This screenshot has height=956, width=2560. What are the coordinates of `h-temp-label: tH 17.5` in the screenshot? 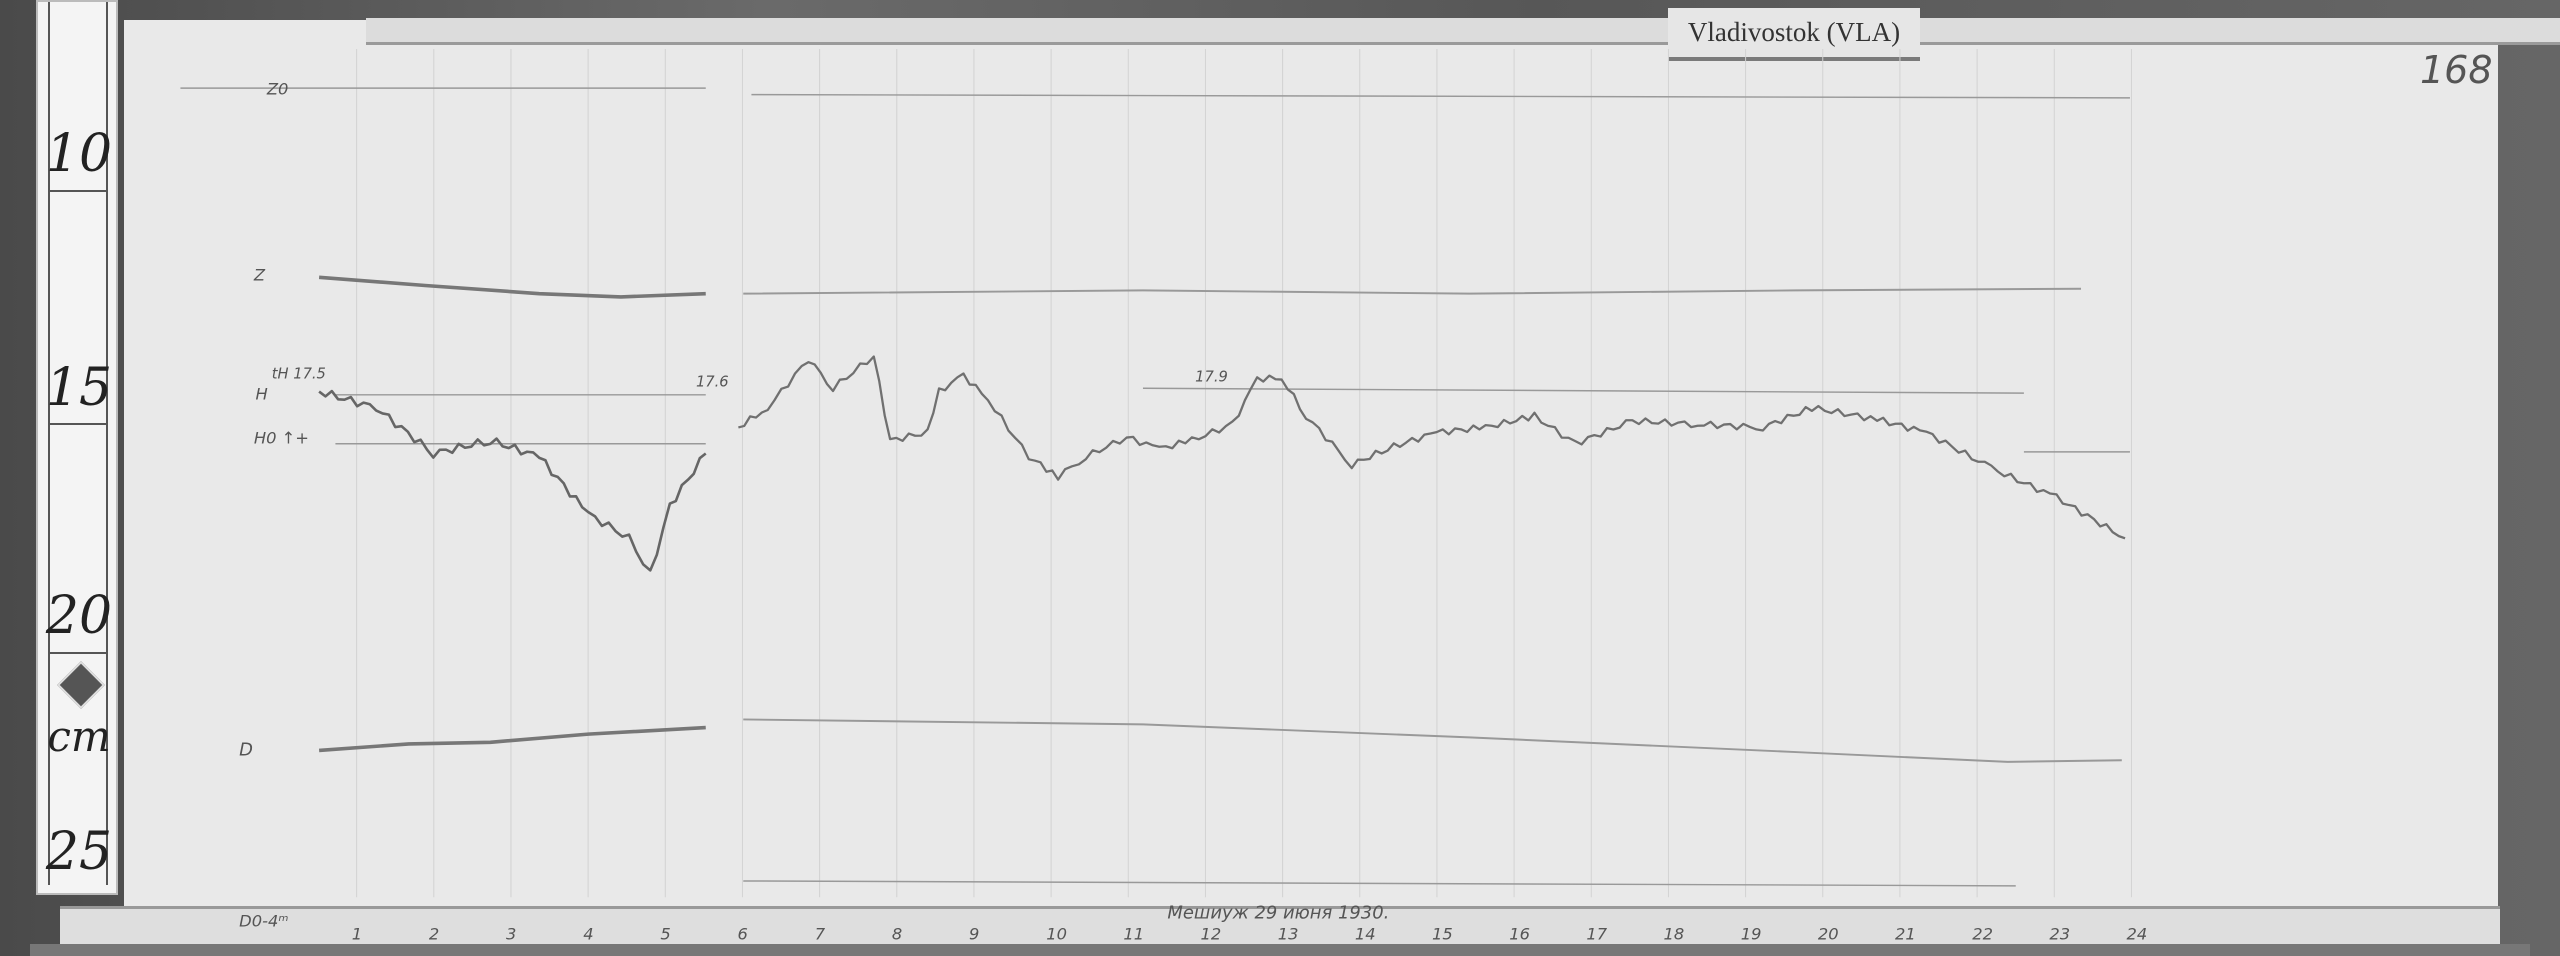 It's located at (299, 373).